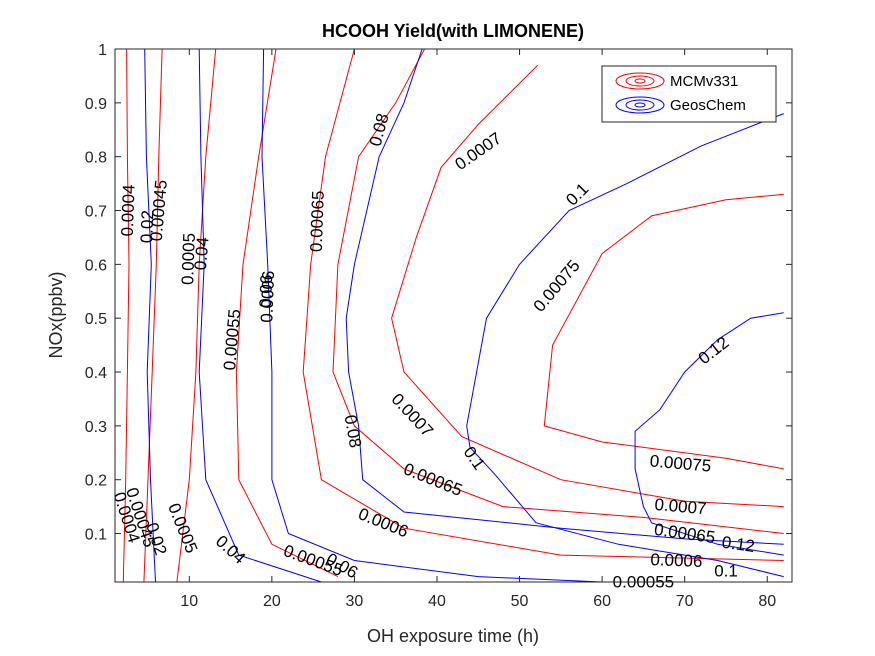 The width and height of the screenshot is (875, 656). I want to click on y-tick-label: 0.5, so click(96, 319).